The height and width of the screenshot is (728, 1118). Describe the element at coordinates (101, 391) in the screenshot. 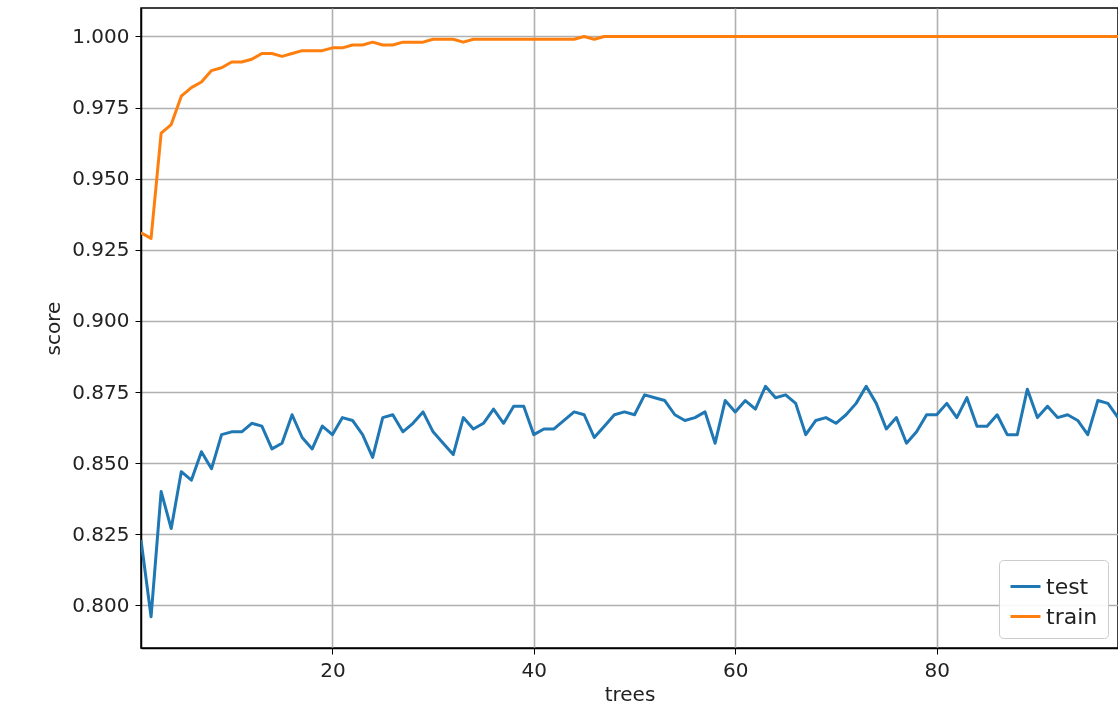

I see `y-tick-label: 0.875` at that location.